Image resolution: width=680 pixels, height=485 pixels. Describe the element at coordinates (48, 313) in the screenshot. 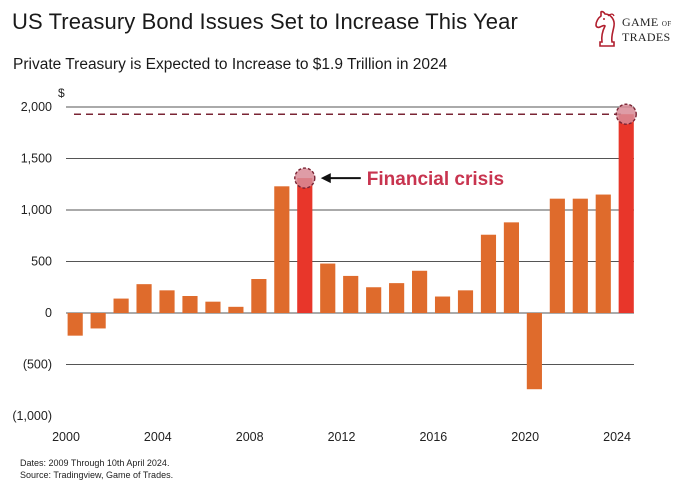

I see `y-tick-label: 0` at that location.